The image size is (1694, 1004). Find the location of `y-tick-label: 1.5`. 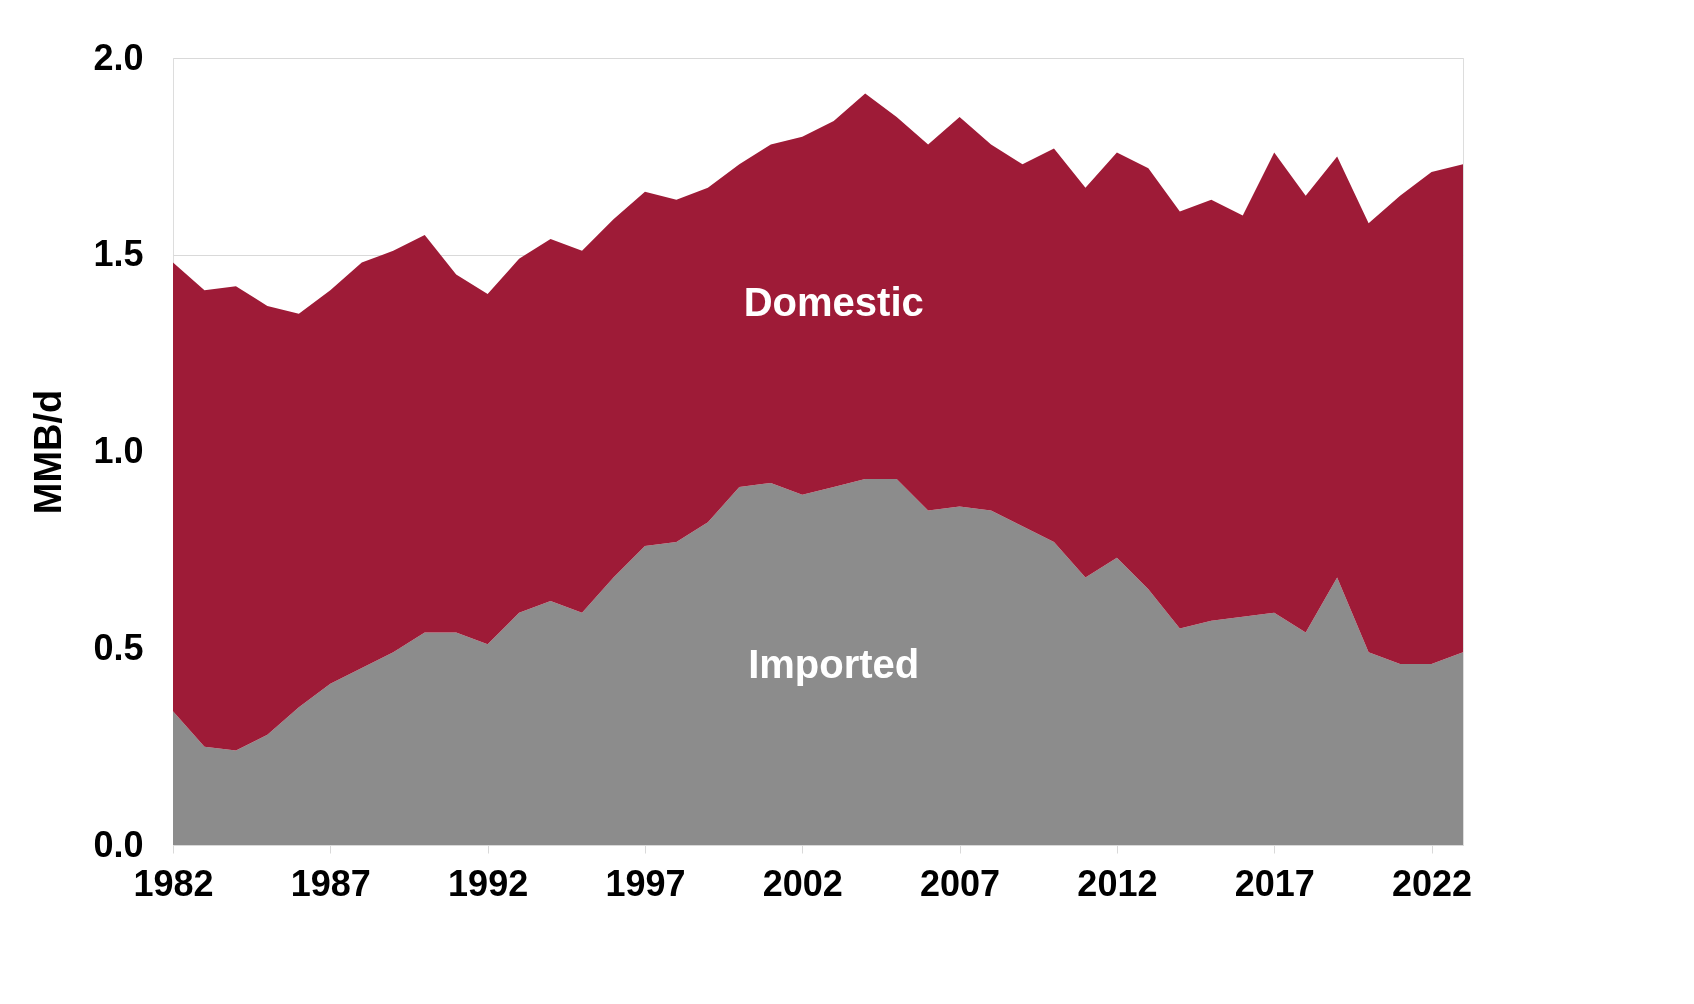

y-tick-label: 1.5 is located at coordinates (118, 254).